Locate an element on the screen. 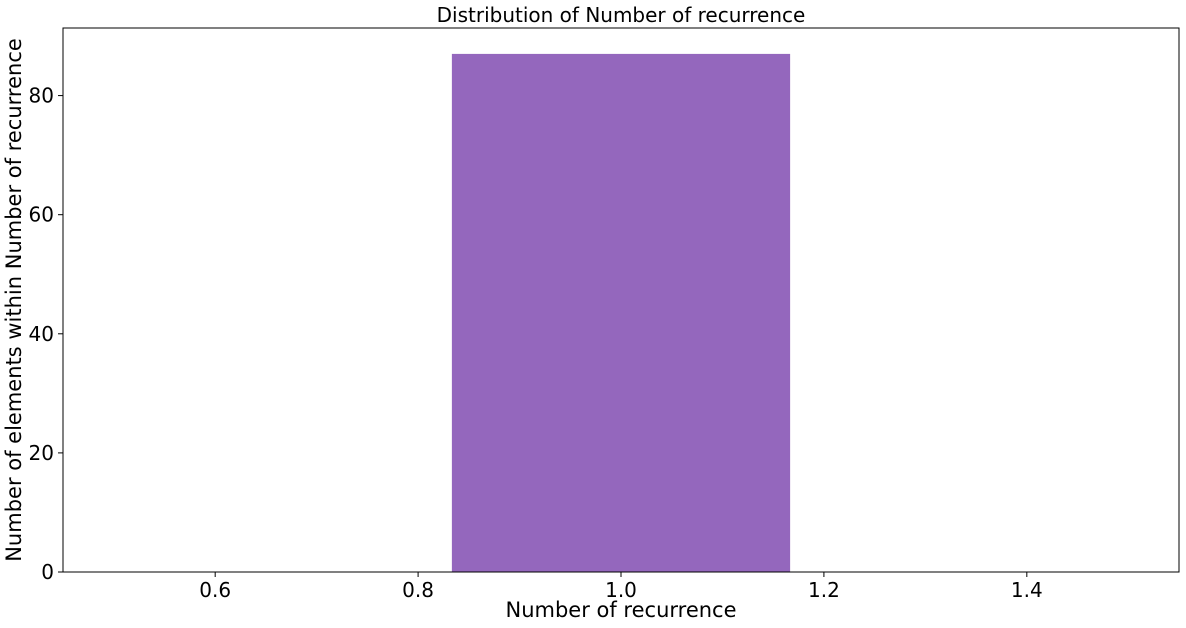  x-tick-label: 1.4 is located at coordinates (1027, 590).